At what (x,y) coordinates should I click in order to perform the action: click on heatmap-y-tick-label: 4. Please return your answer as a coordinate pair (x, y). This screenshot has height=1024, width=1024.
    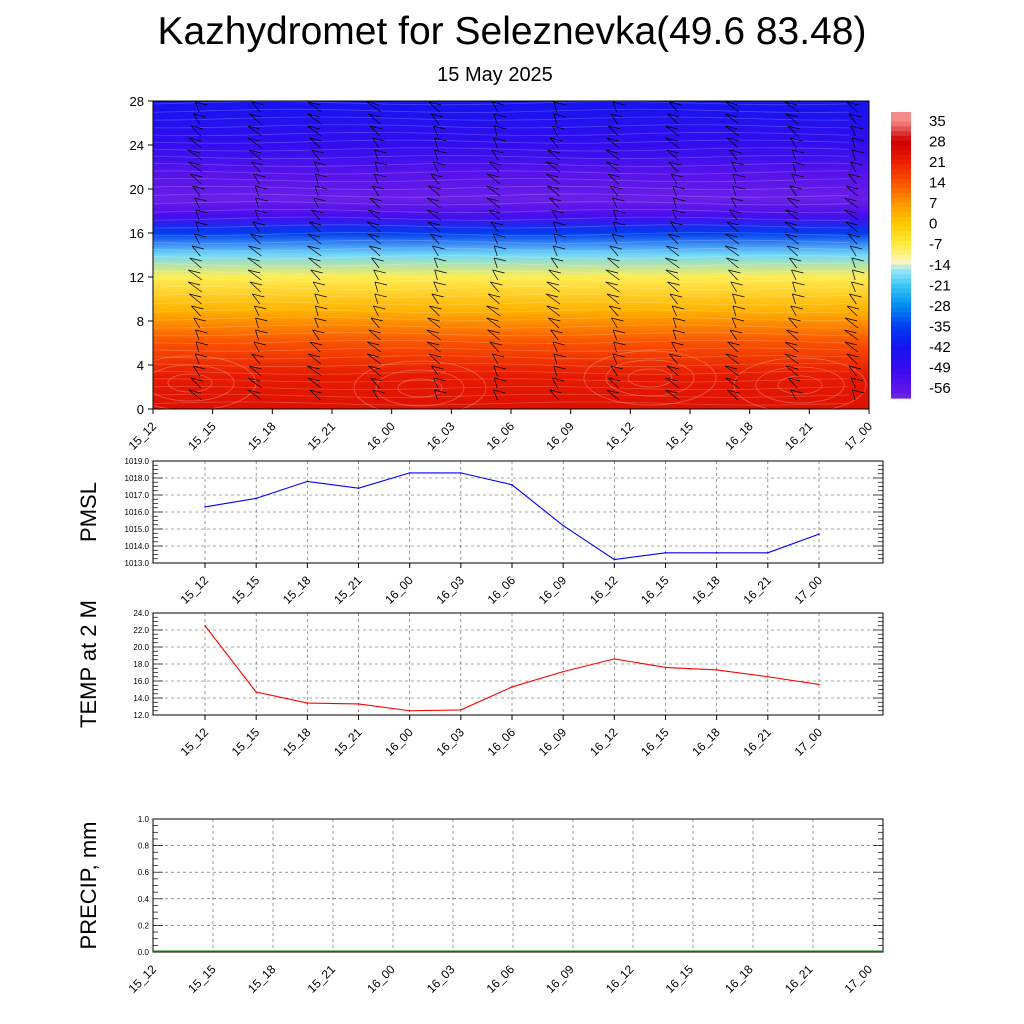
    Looking at the image, I should click on (140, 365).